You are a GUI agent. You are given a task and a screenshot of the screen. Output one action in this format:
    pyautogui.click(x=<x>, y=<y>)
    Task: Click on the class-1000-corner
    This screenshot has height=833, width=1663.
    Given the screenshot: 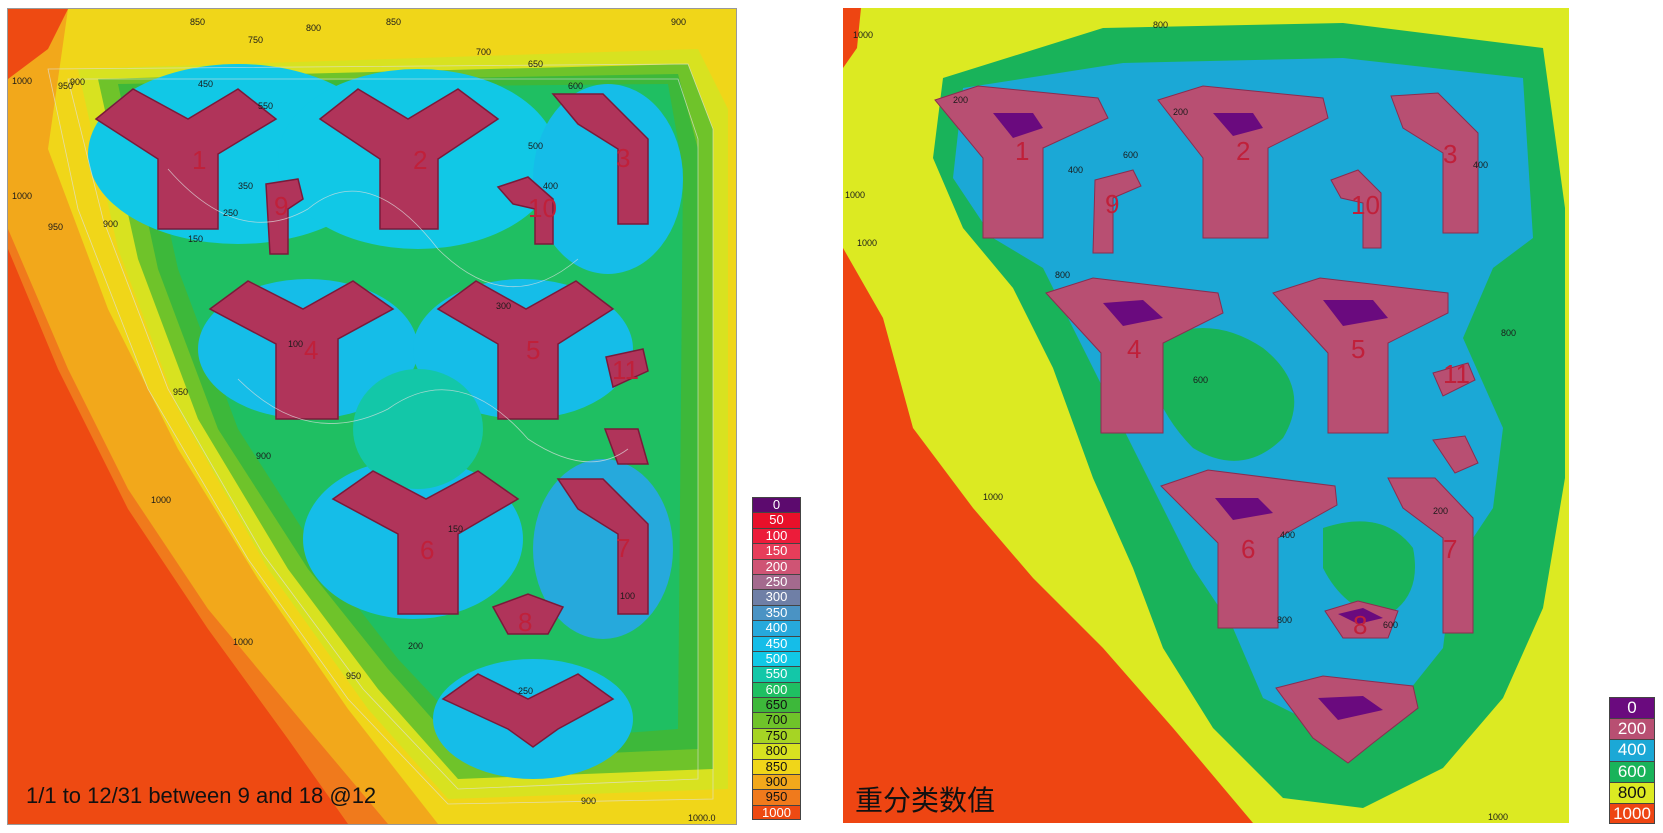 What is the action you would take?
    pyautogui.click(x=852, y=38)
    